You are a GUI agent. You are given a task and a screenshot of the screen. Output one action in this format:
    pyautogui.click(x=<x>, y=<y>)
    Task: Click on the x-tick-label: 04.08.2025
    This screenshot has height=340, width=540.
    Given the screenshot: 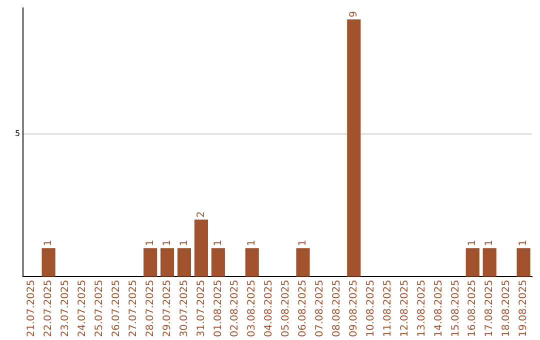 What is the action you would take?
    pyautogui.click(x=269, y=309)
    